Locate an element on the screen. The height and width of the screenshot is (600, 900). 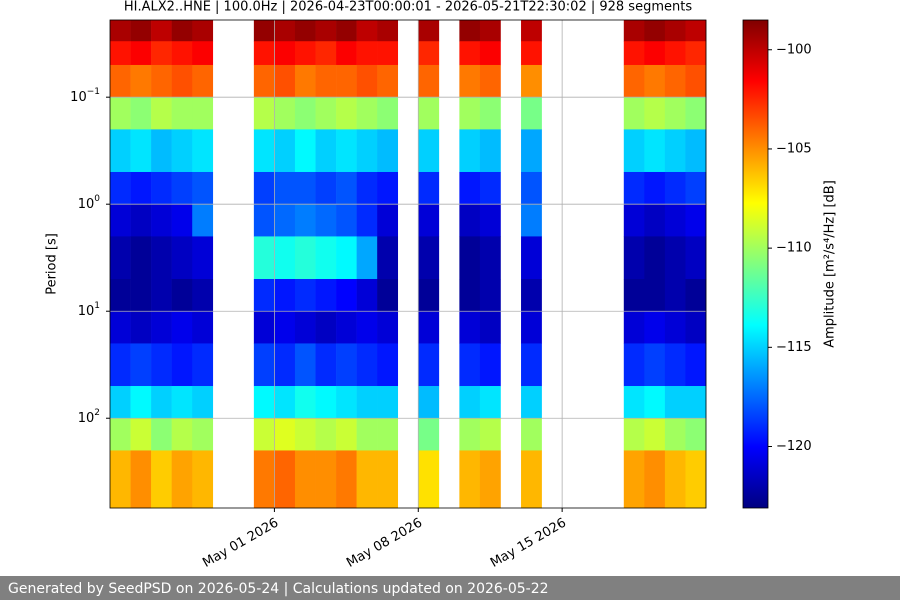
y-tick-label: 102 is located at coordinates (89, 417).